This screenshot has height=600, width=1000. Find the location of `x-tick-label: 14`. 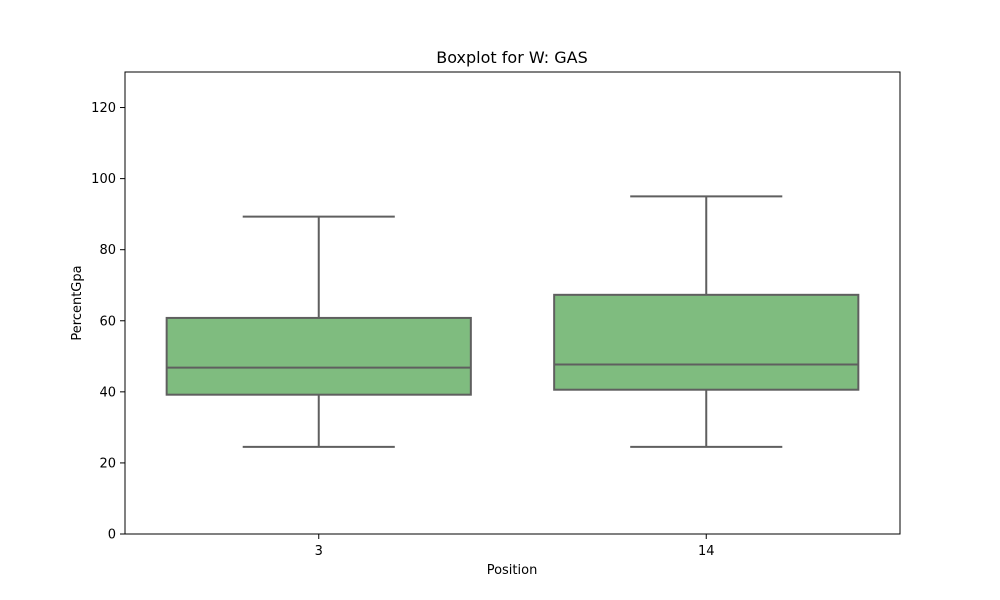

x-tick-label: 14 is located at coordinates (706, 551).